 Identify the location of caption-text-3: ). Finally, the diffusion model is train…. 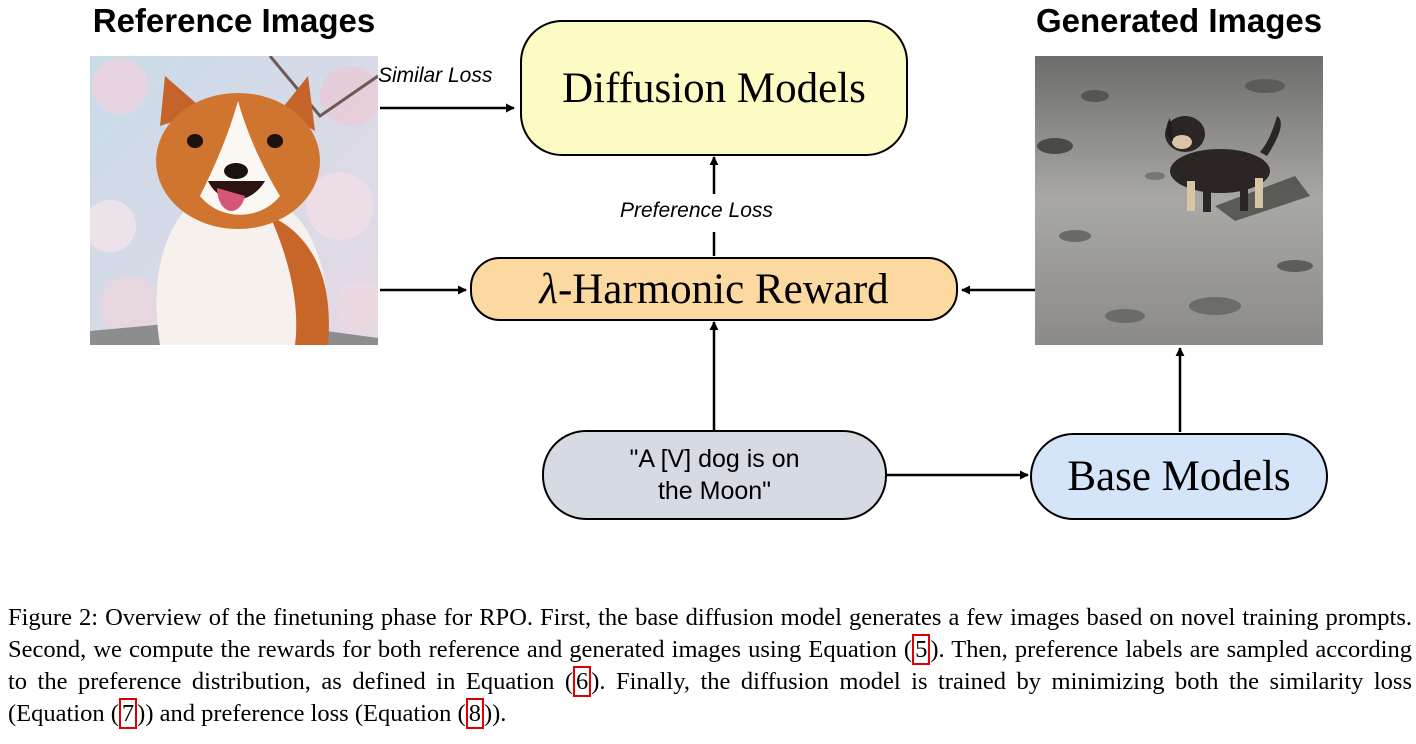
(710, 697).